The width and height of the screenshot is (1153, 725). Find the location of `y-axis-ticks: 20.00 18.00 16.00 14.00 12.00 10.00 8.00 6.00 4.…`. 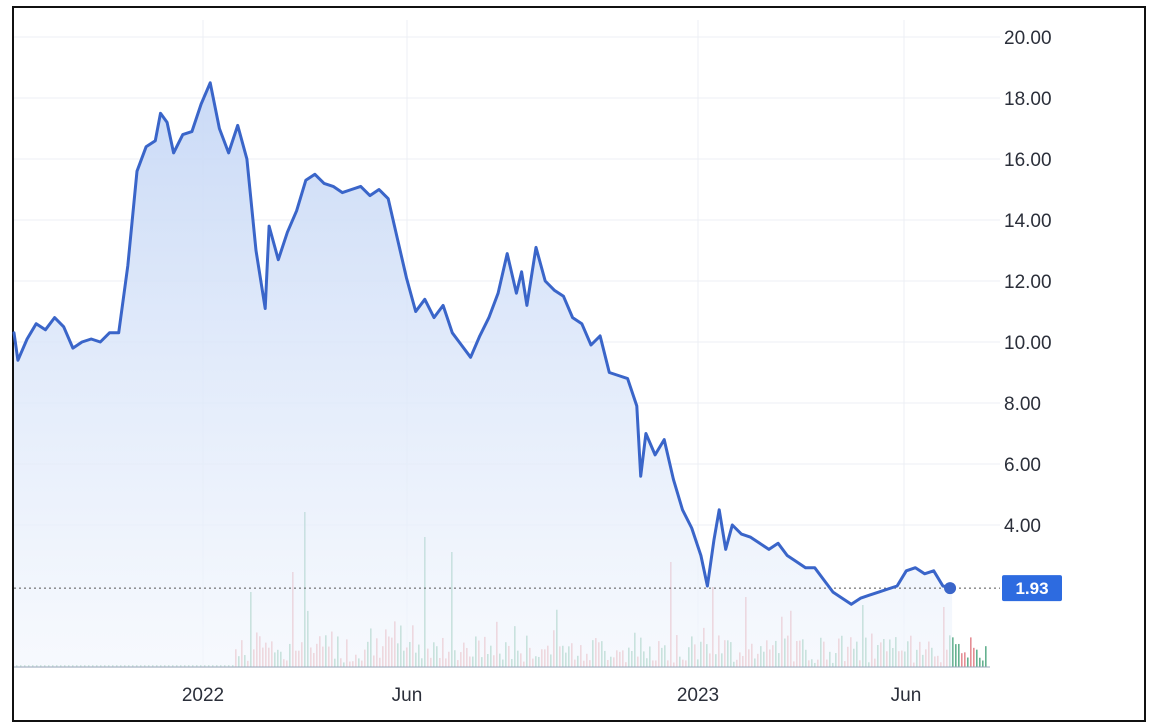

y-axis-ticks: 20.00 18.00 16.00 14.00 12.00 10.00 8.00 6.00 4.… is located at coordinates (1028, 282).